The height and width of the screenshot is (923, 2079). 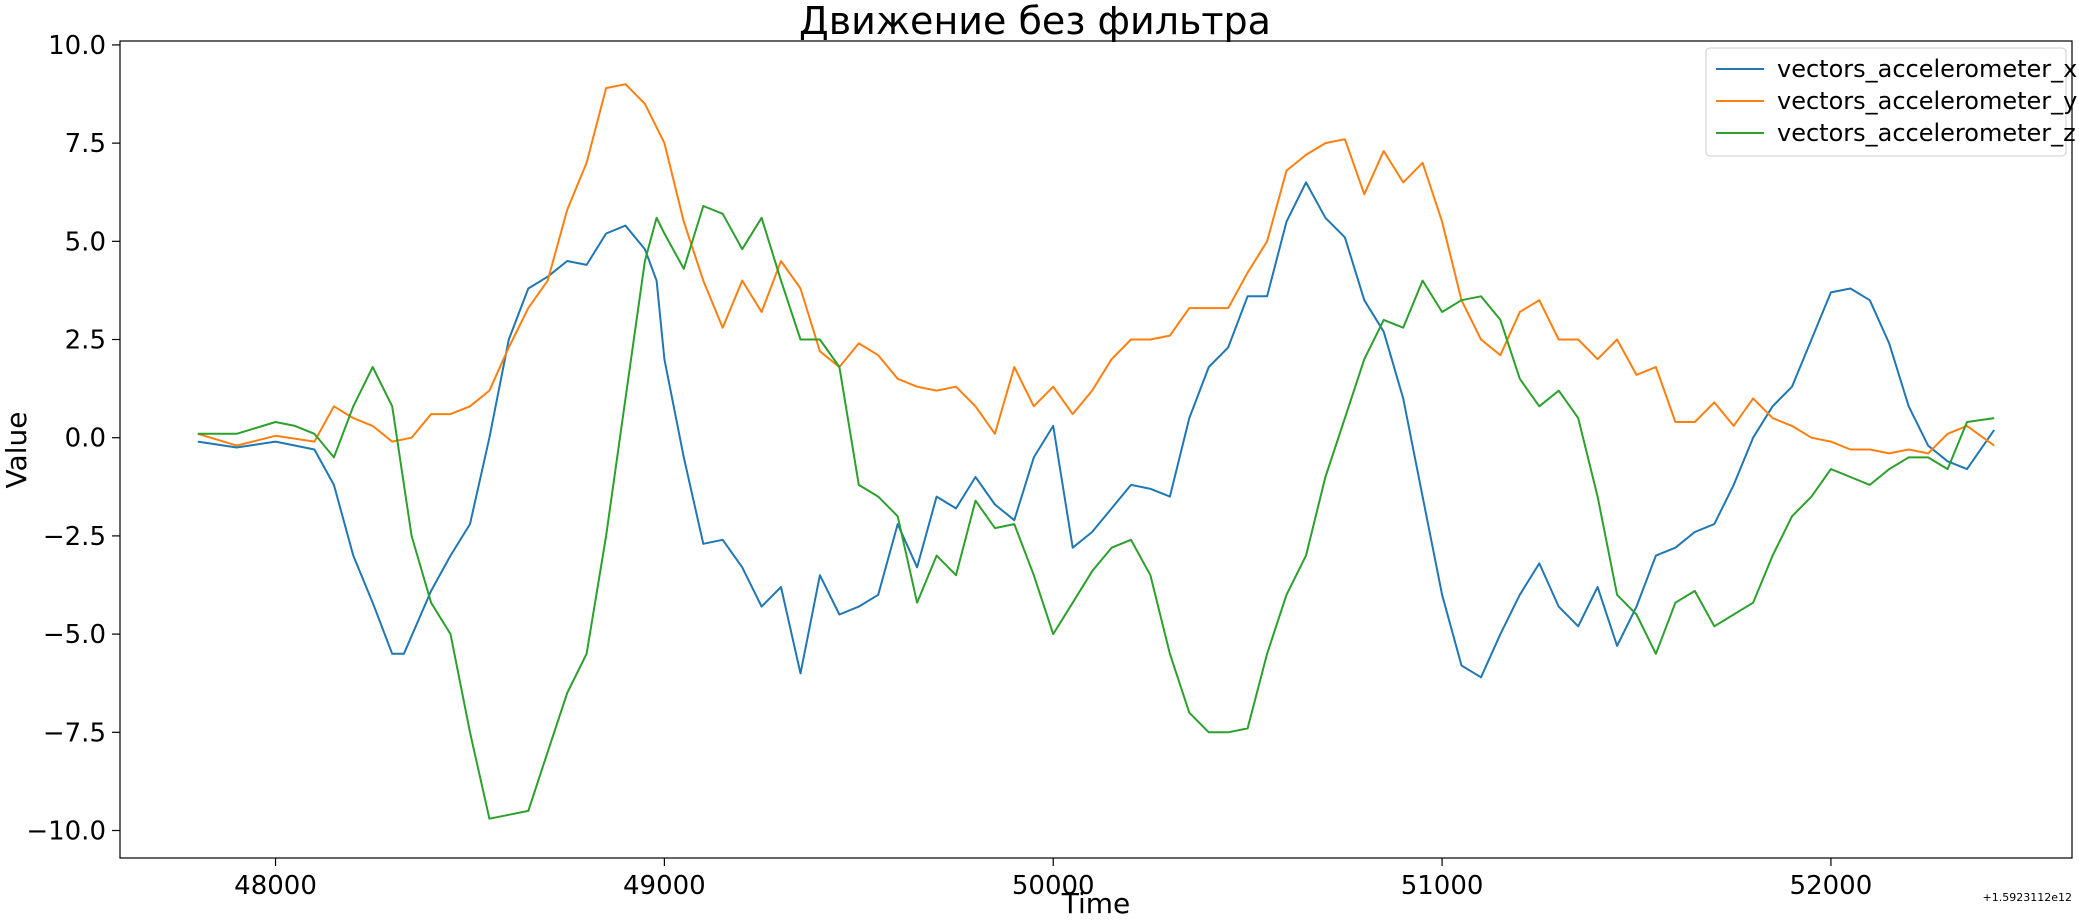 What do you see at coordinates (1035, 21) in the screenshot?
I see `chart-title: Движение без фильтра` at bounding box center [1035, 21].